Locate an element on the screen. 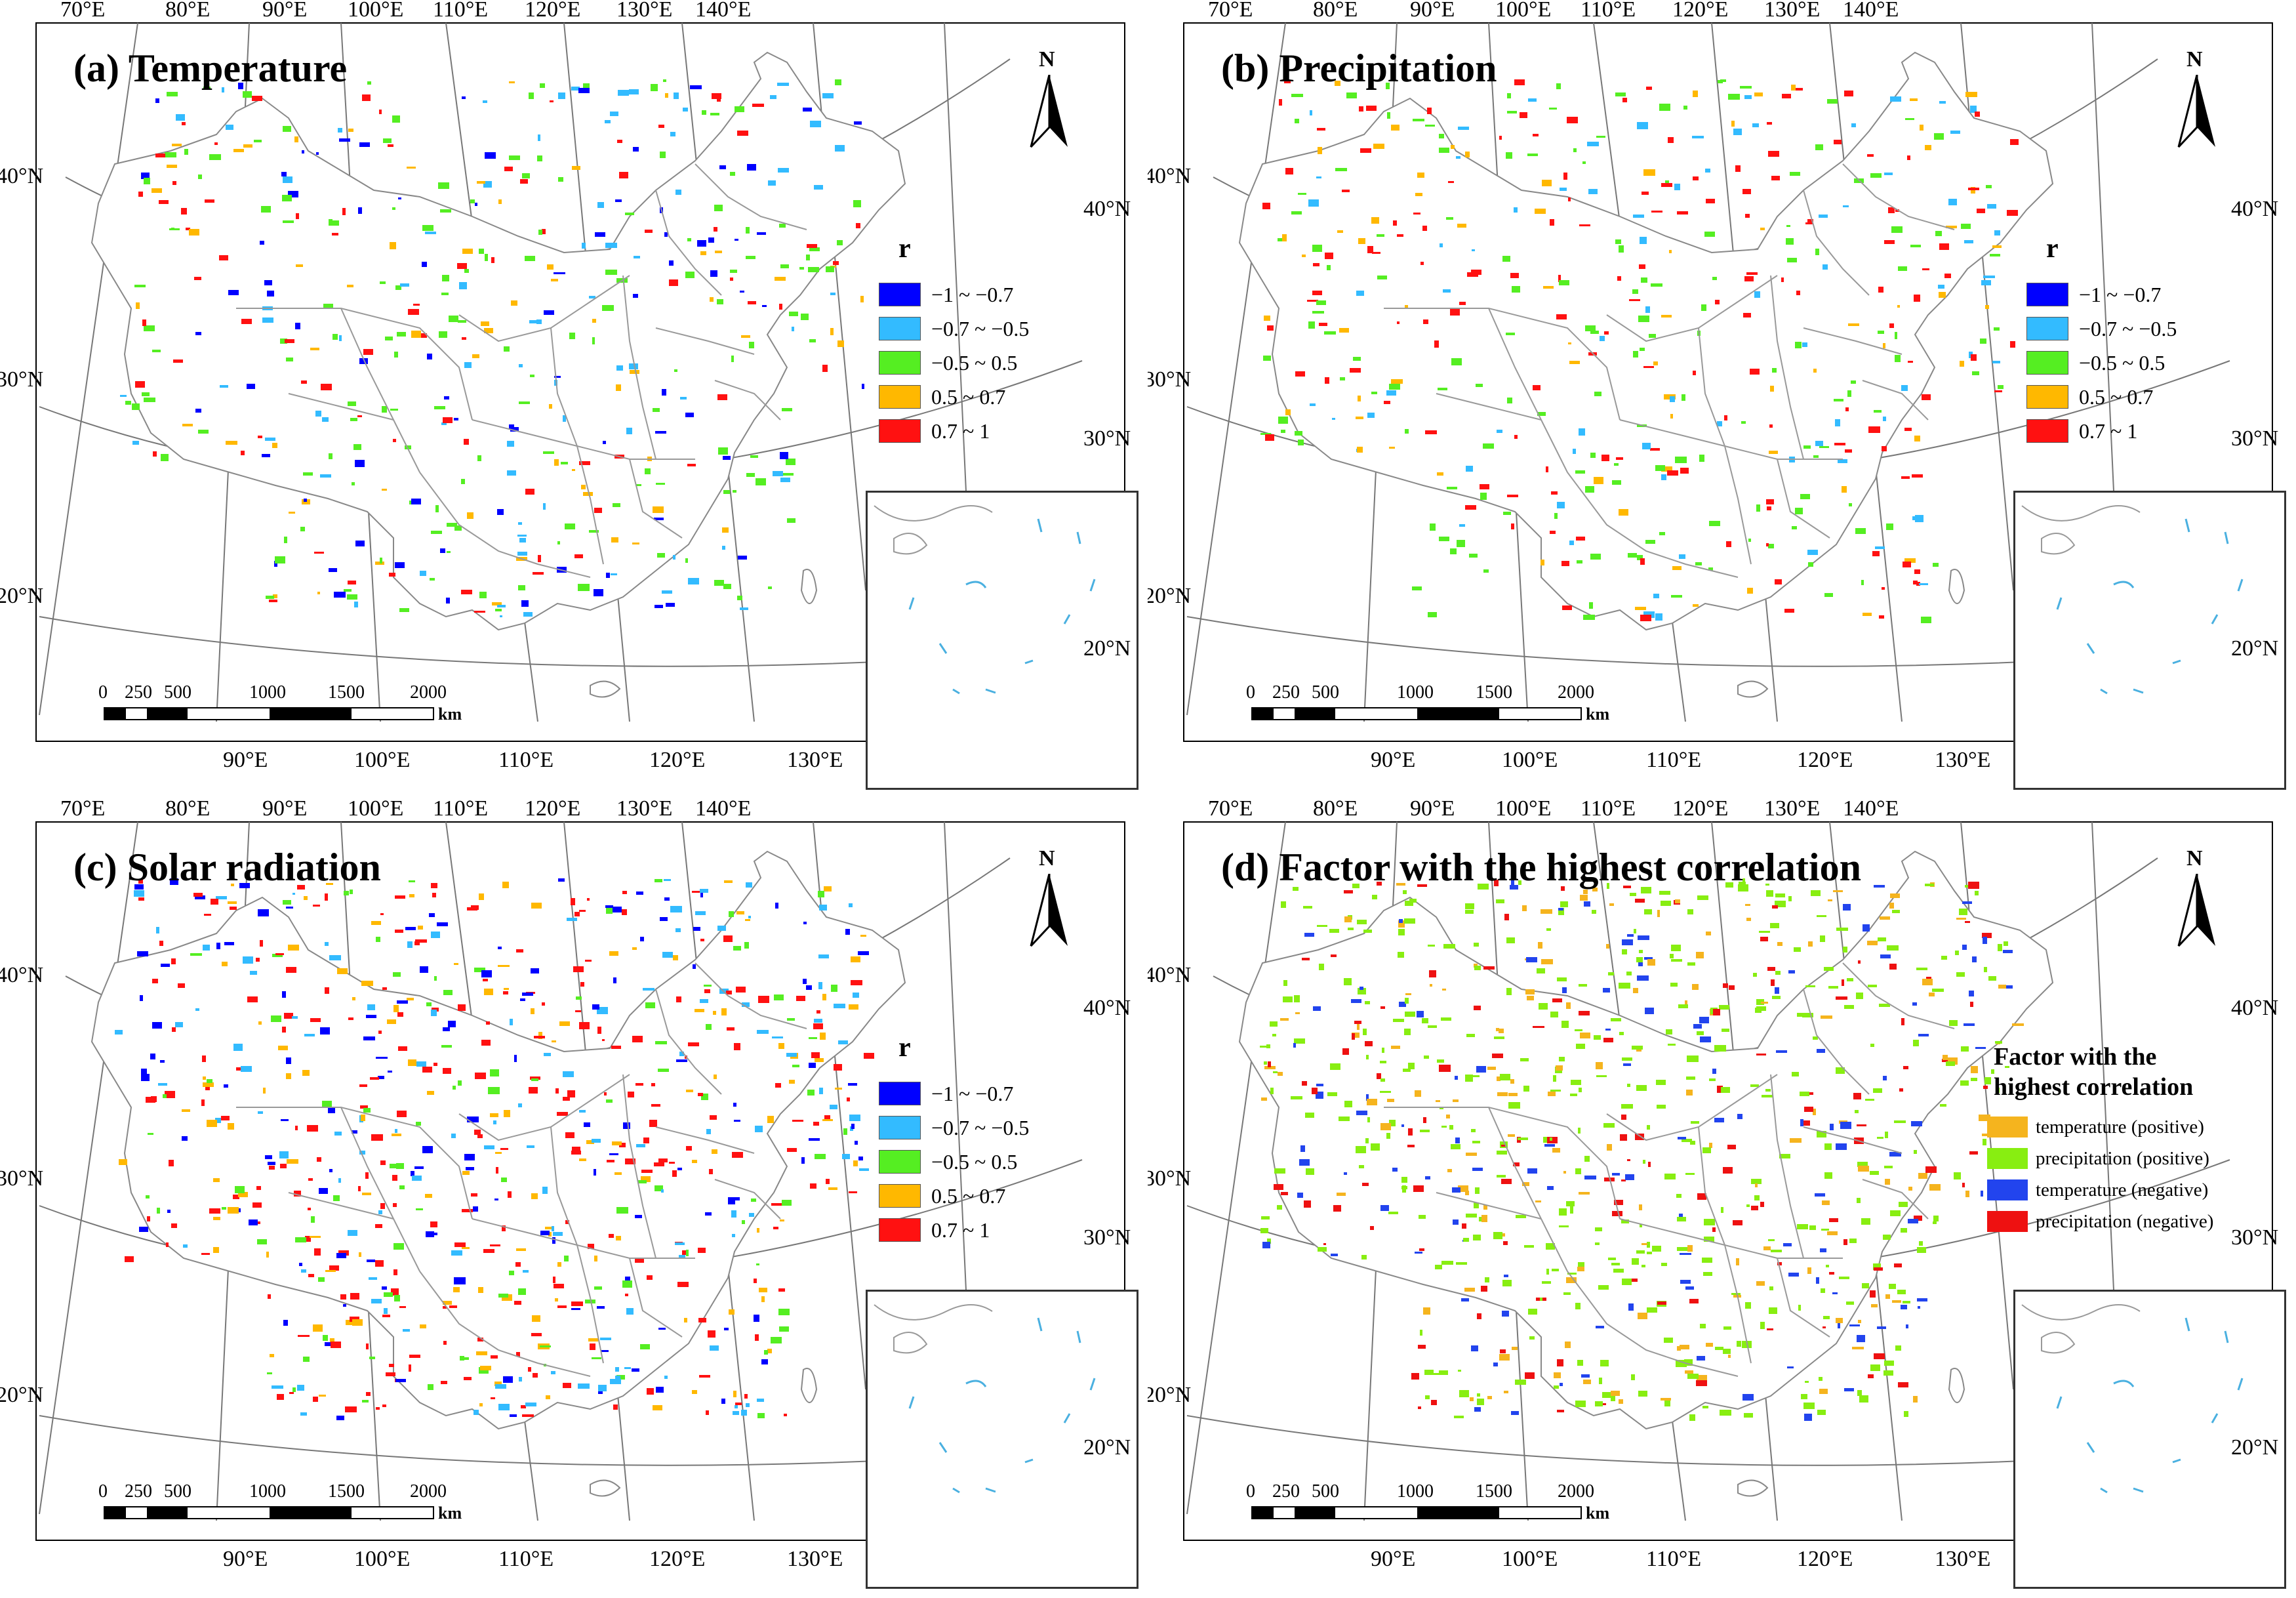 This screenshot has width=2296, height=1598. legend-label: −0.5 ~ 0.5 is located at coordinates (2122, 362).